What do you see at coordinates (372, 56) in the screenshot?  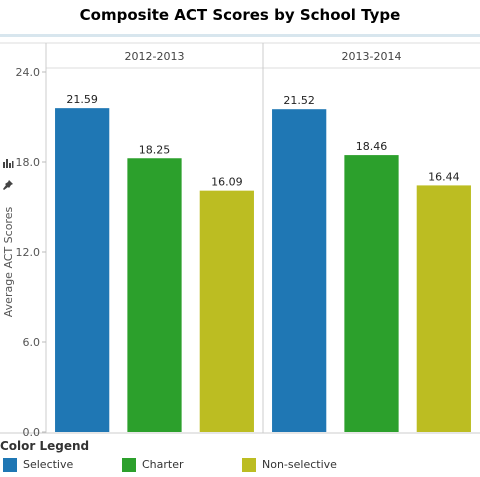 I see `panel-header-label: 2013-2014` at bounding box center [372, 56].